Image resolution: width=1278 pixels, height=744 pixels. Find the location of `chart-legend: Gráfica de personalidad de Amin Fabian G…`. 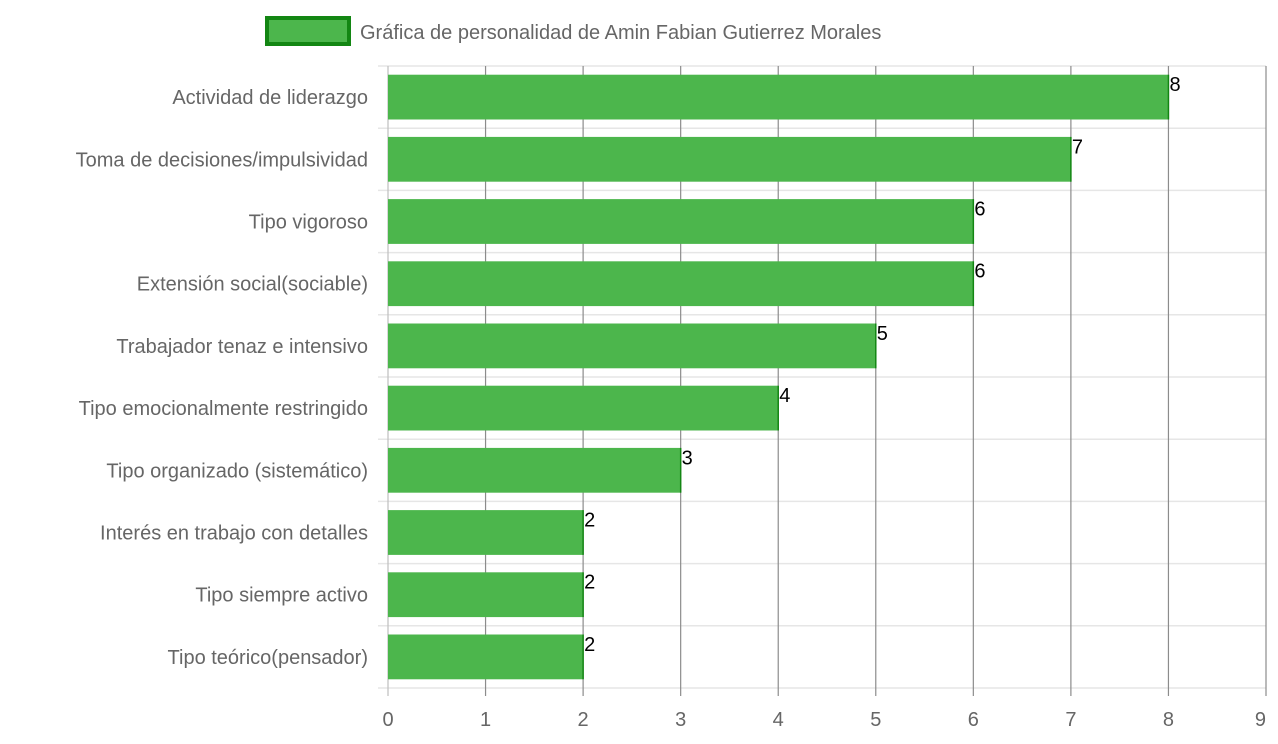

chart-legend: Gráfica de personalidad de Amin Fabian G… is located at coordinates (573, 31).